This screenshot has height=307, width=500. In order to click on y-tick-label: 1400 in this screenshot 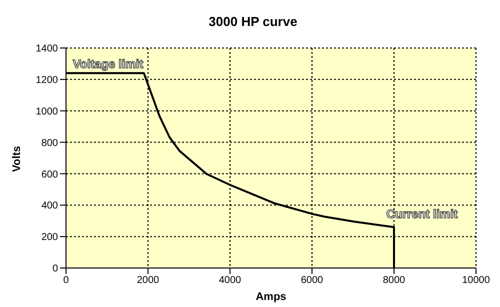, I will do `click(47, 49)`.